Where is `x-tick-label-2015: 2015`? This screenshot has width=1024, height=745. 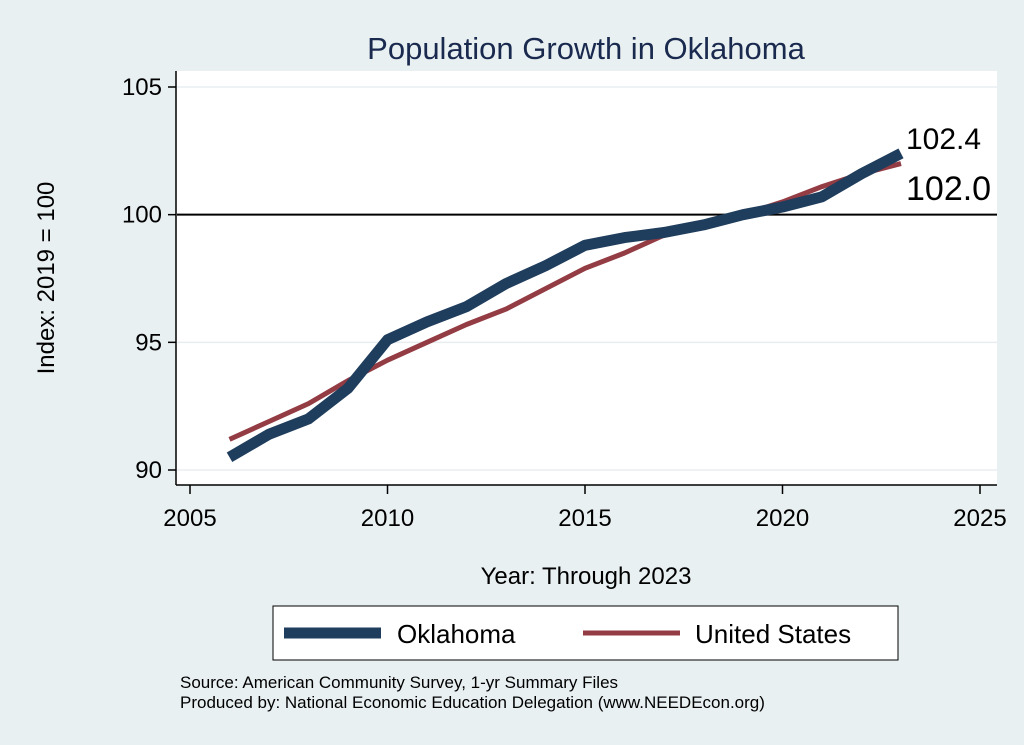
x-tick-label-2015: 2015 is located at coordinates (584, 518).